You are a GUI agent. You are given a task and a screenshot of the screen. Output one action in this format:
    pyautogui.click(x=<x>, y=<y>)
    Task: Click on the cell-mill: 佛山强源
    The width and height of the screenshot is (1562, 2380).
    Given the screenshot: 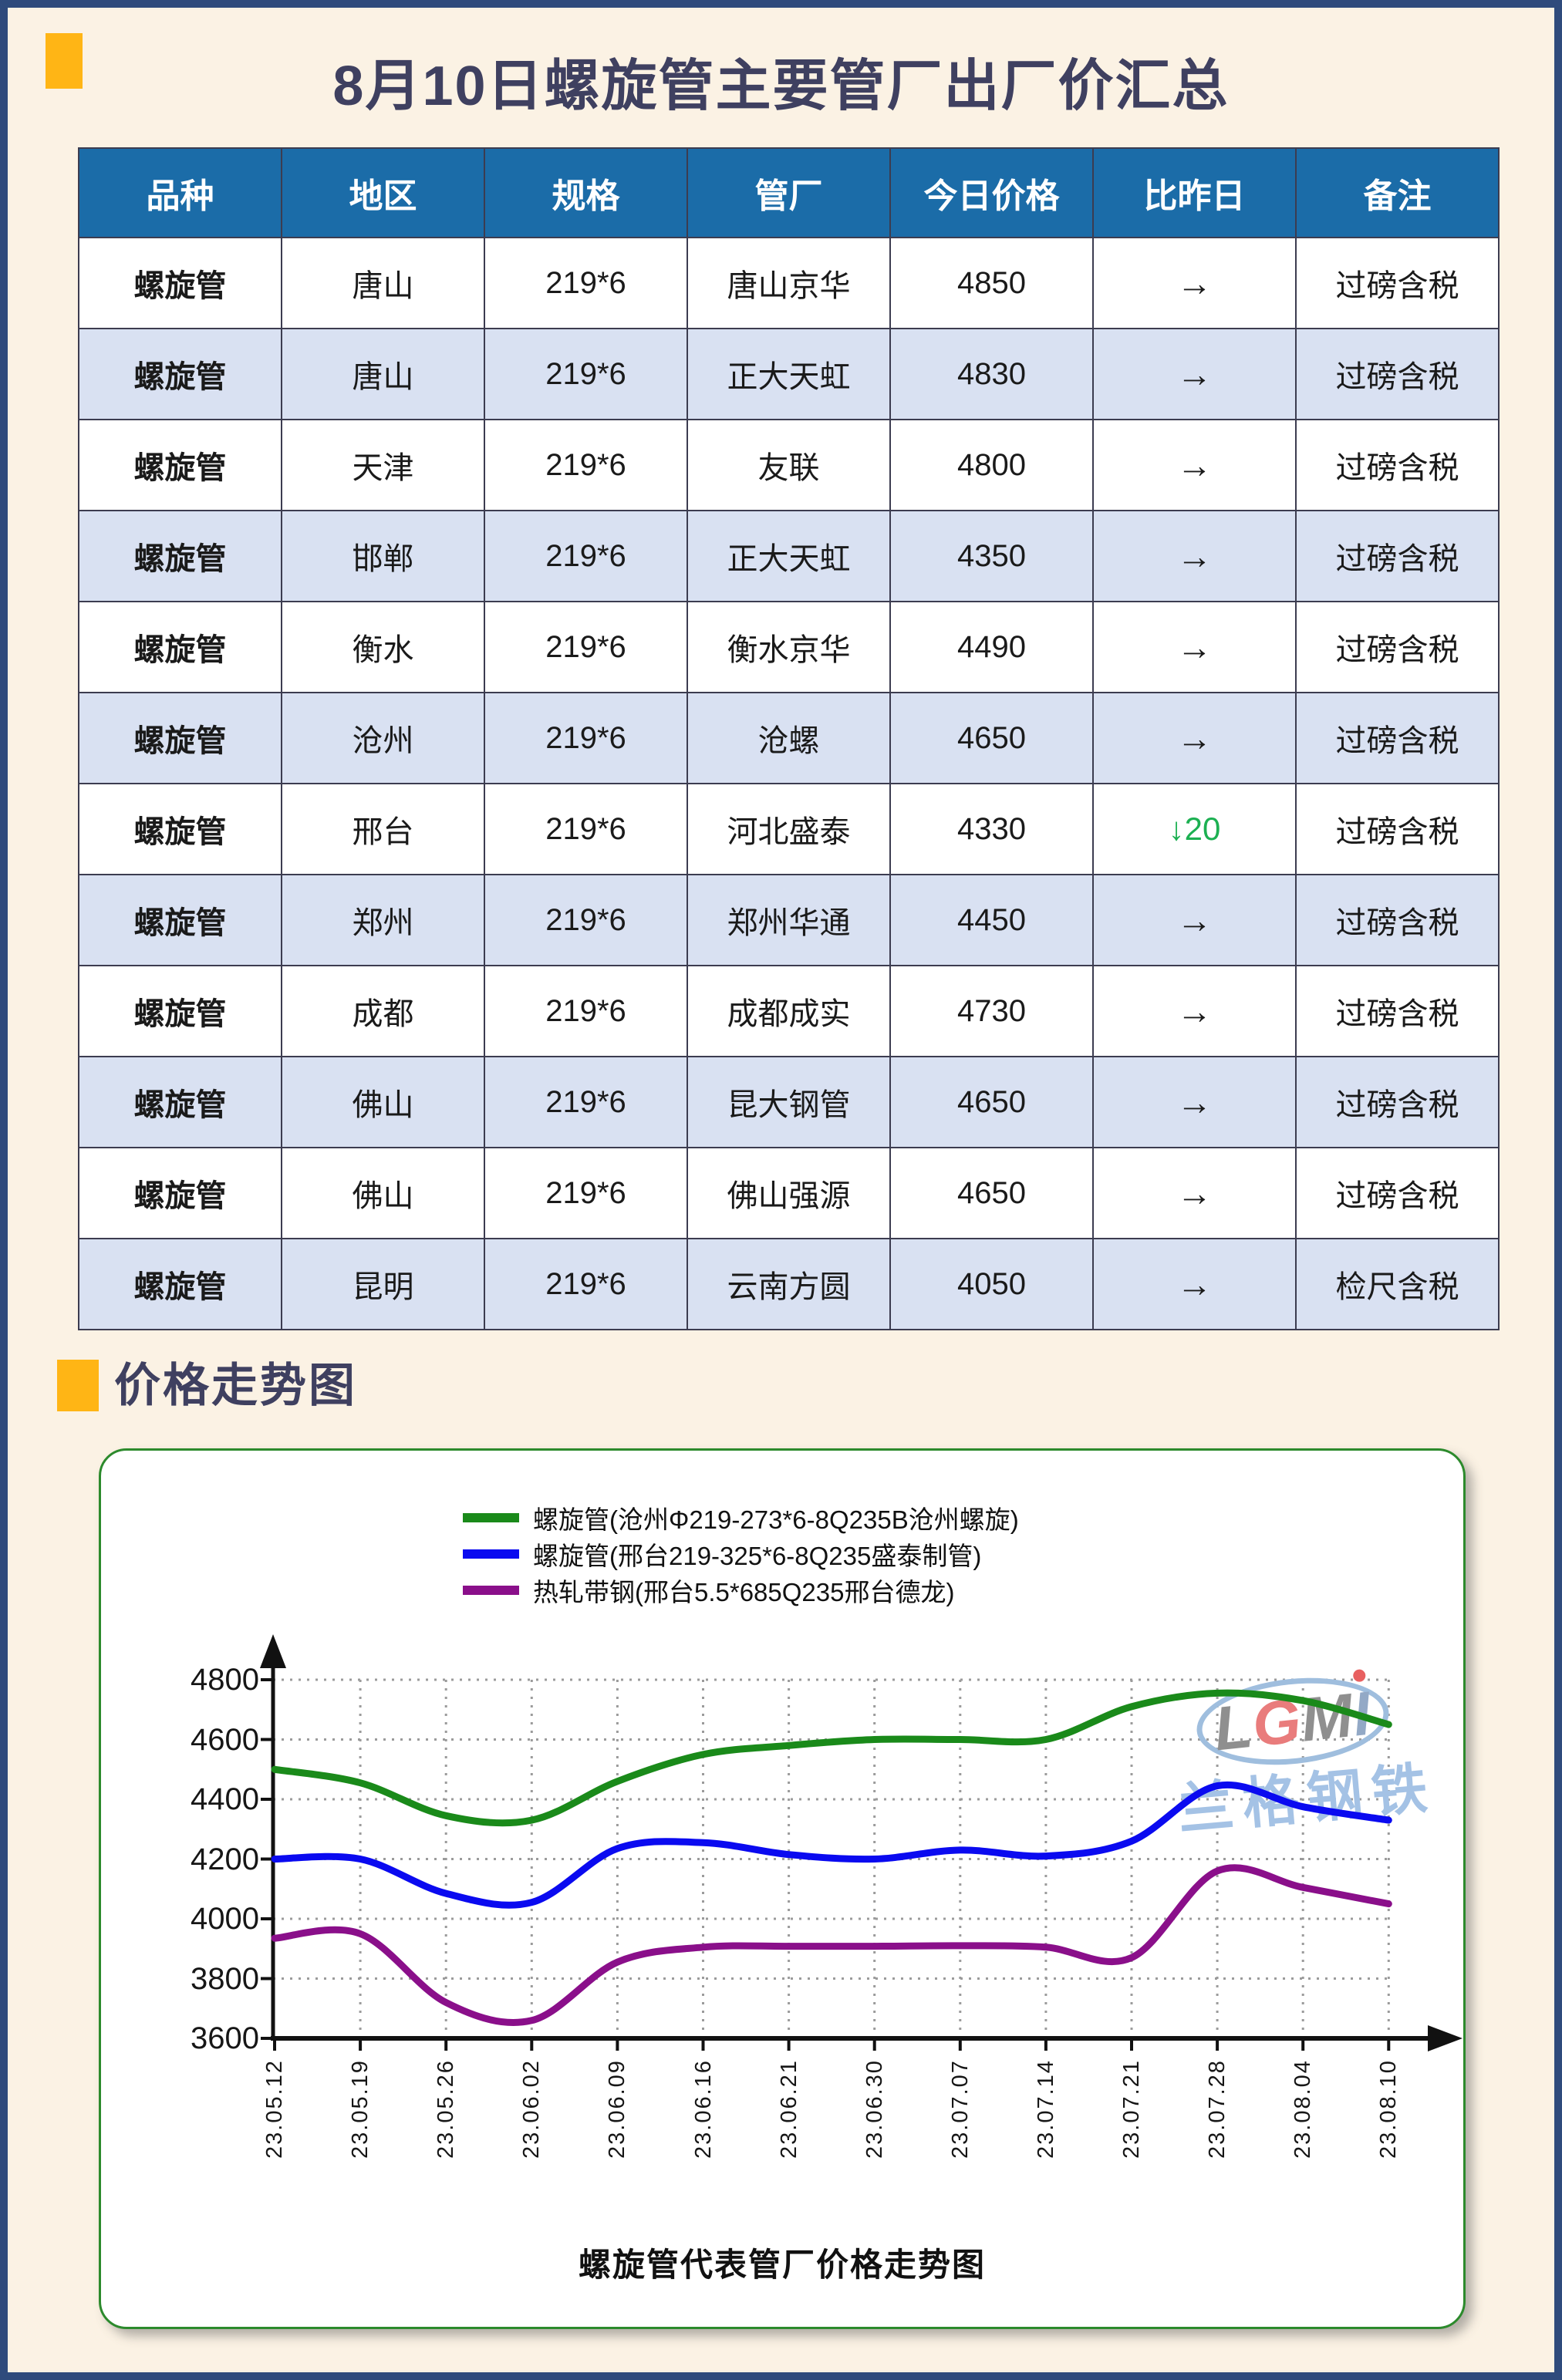 What is the action you would take?
    pyautogui.click(x=789, y=1193)
    